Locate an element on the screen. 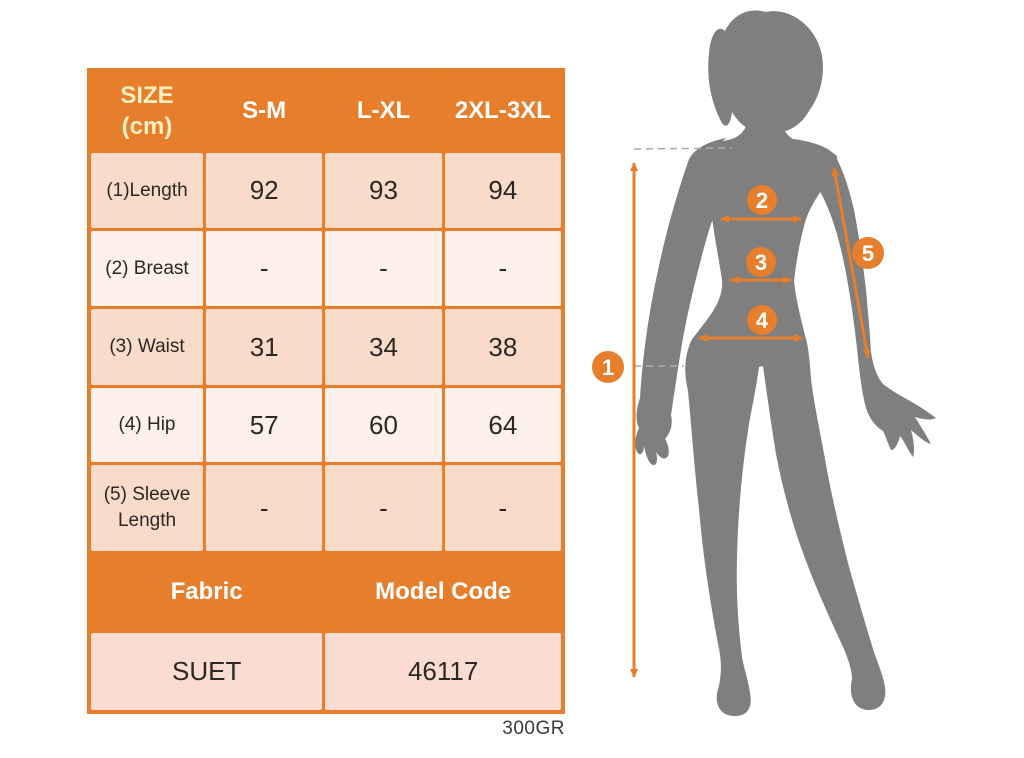  table-header-col-lxl: L-XL is located at coordinates (383, 111).